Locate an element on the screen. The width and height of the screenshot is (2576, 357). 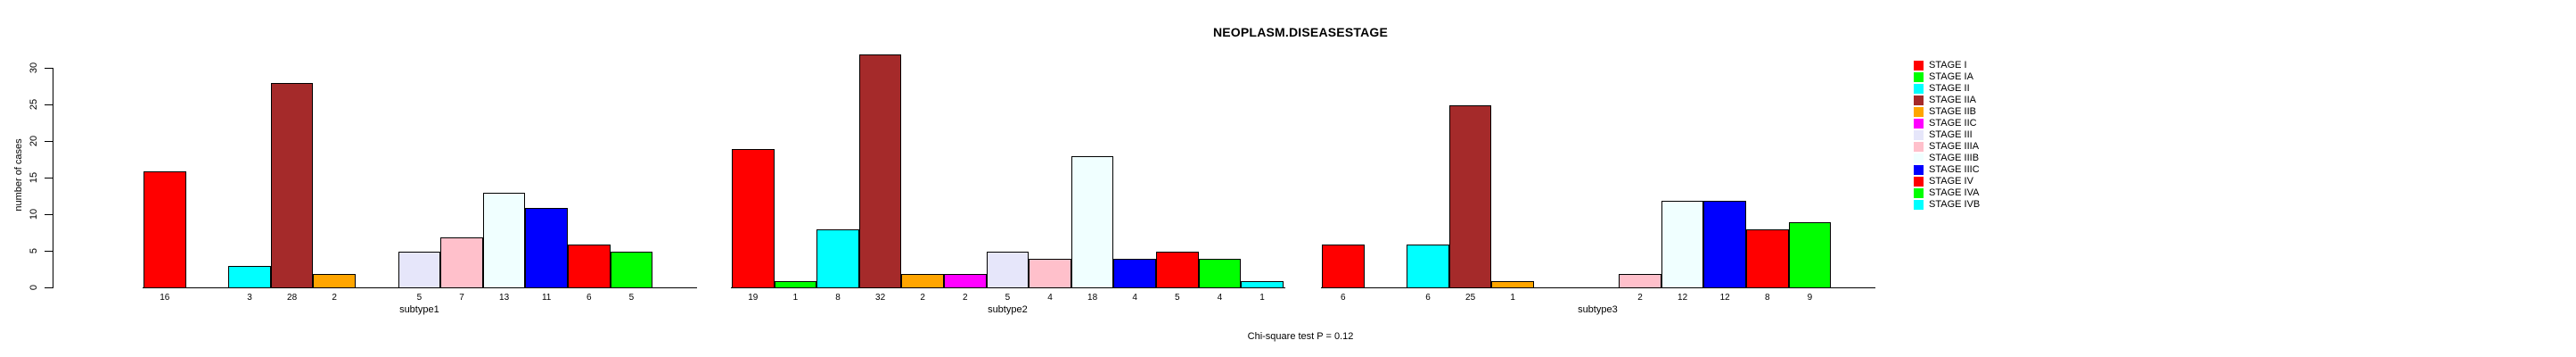
legend-item: STAGE IA is located at coordinates (1947, 77).